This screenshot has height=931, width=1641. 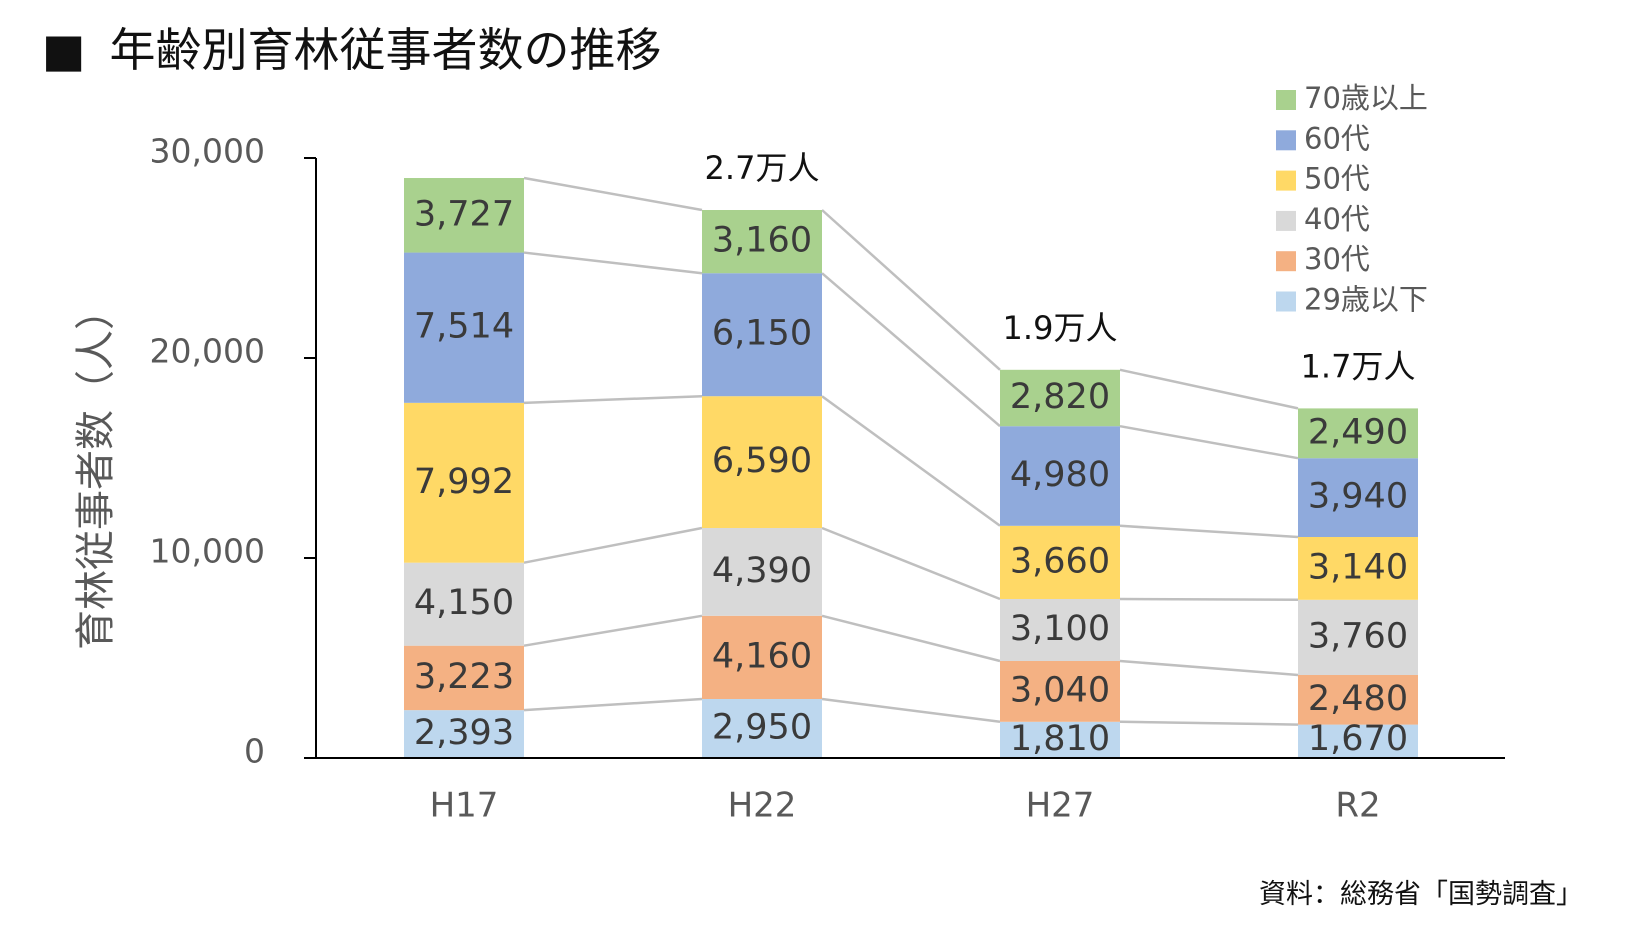 I want to click on data-label: 4,390, so click(x=762, y=571).